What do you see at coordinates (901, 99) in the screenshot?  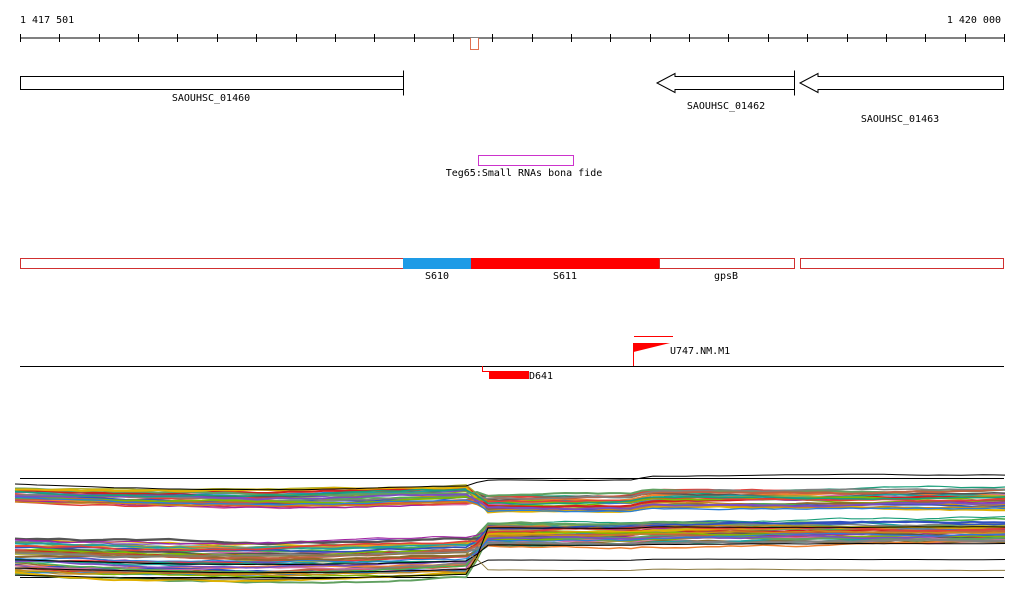 I see `gene-saouhsc-01463: SAOUHSC_01463` at bounding box center [901, 99].